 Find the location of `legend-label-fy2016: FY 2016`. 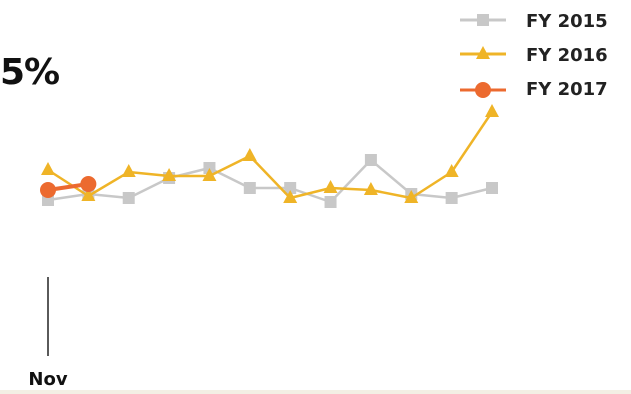

legend-label-fy2016: FY 2016 is located at coordinates (567, 55).